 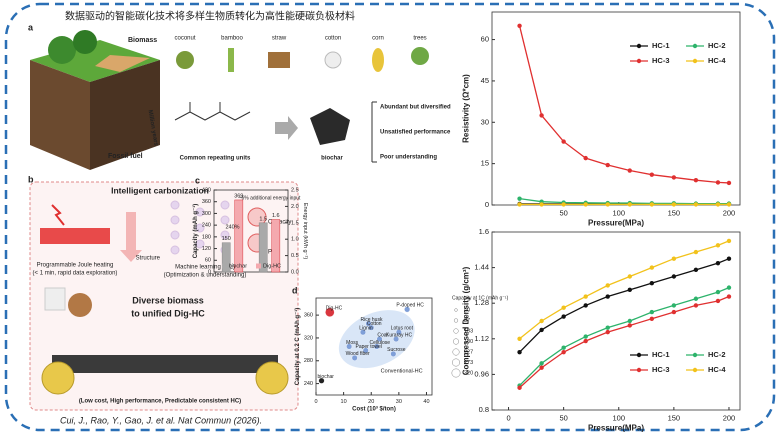 What do you see at coordinates (232, 227) in the screenshot?
I see `annotation: 240%` at bounding box center [232, 227].